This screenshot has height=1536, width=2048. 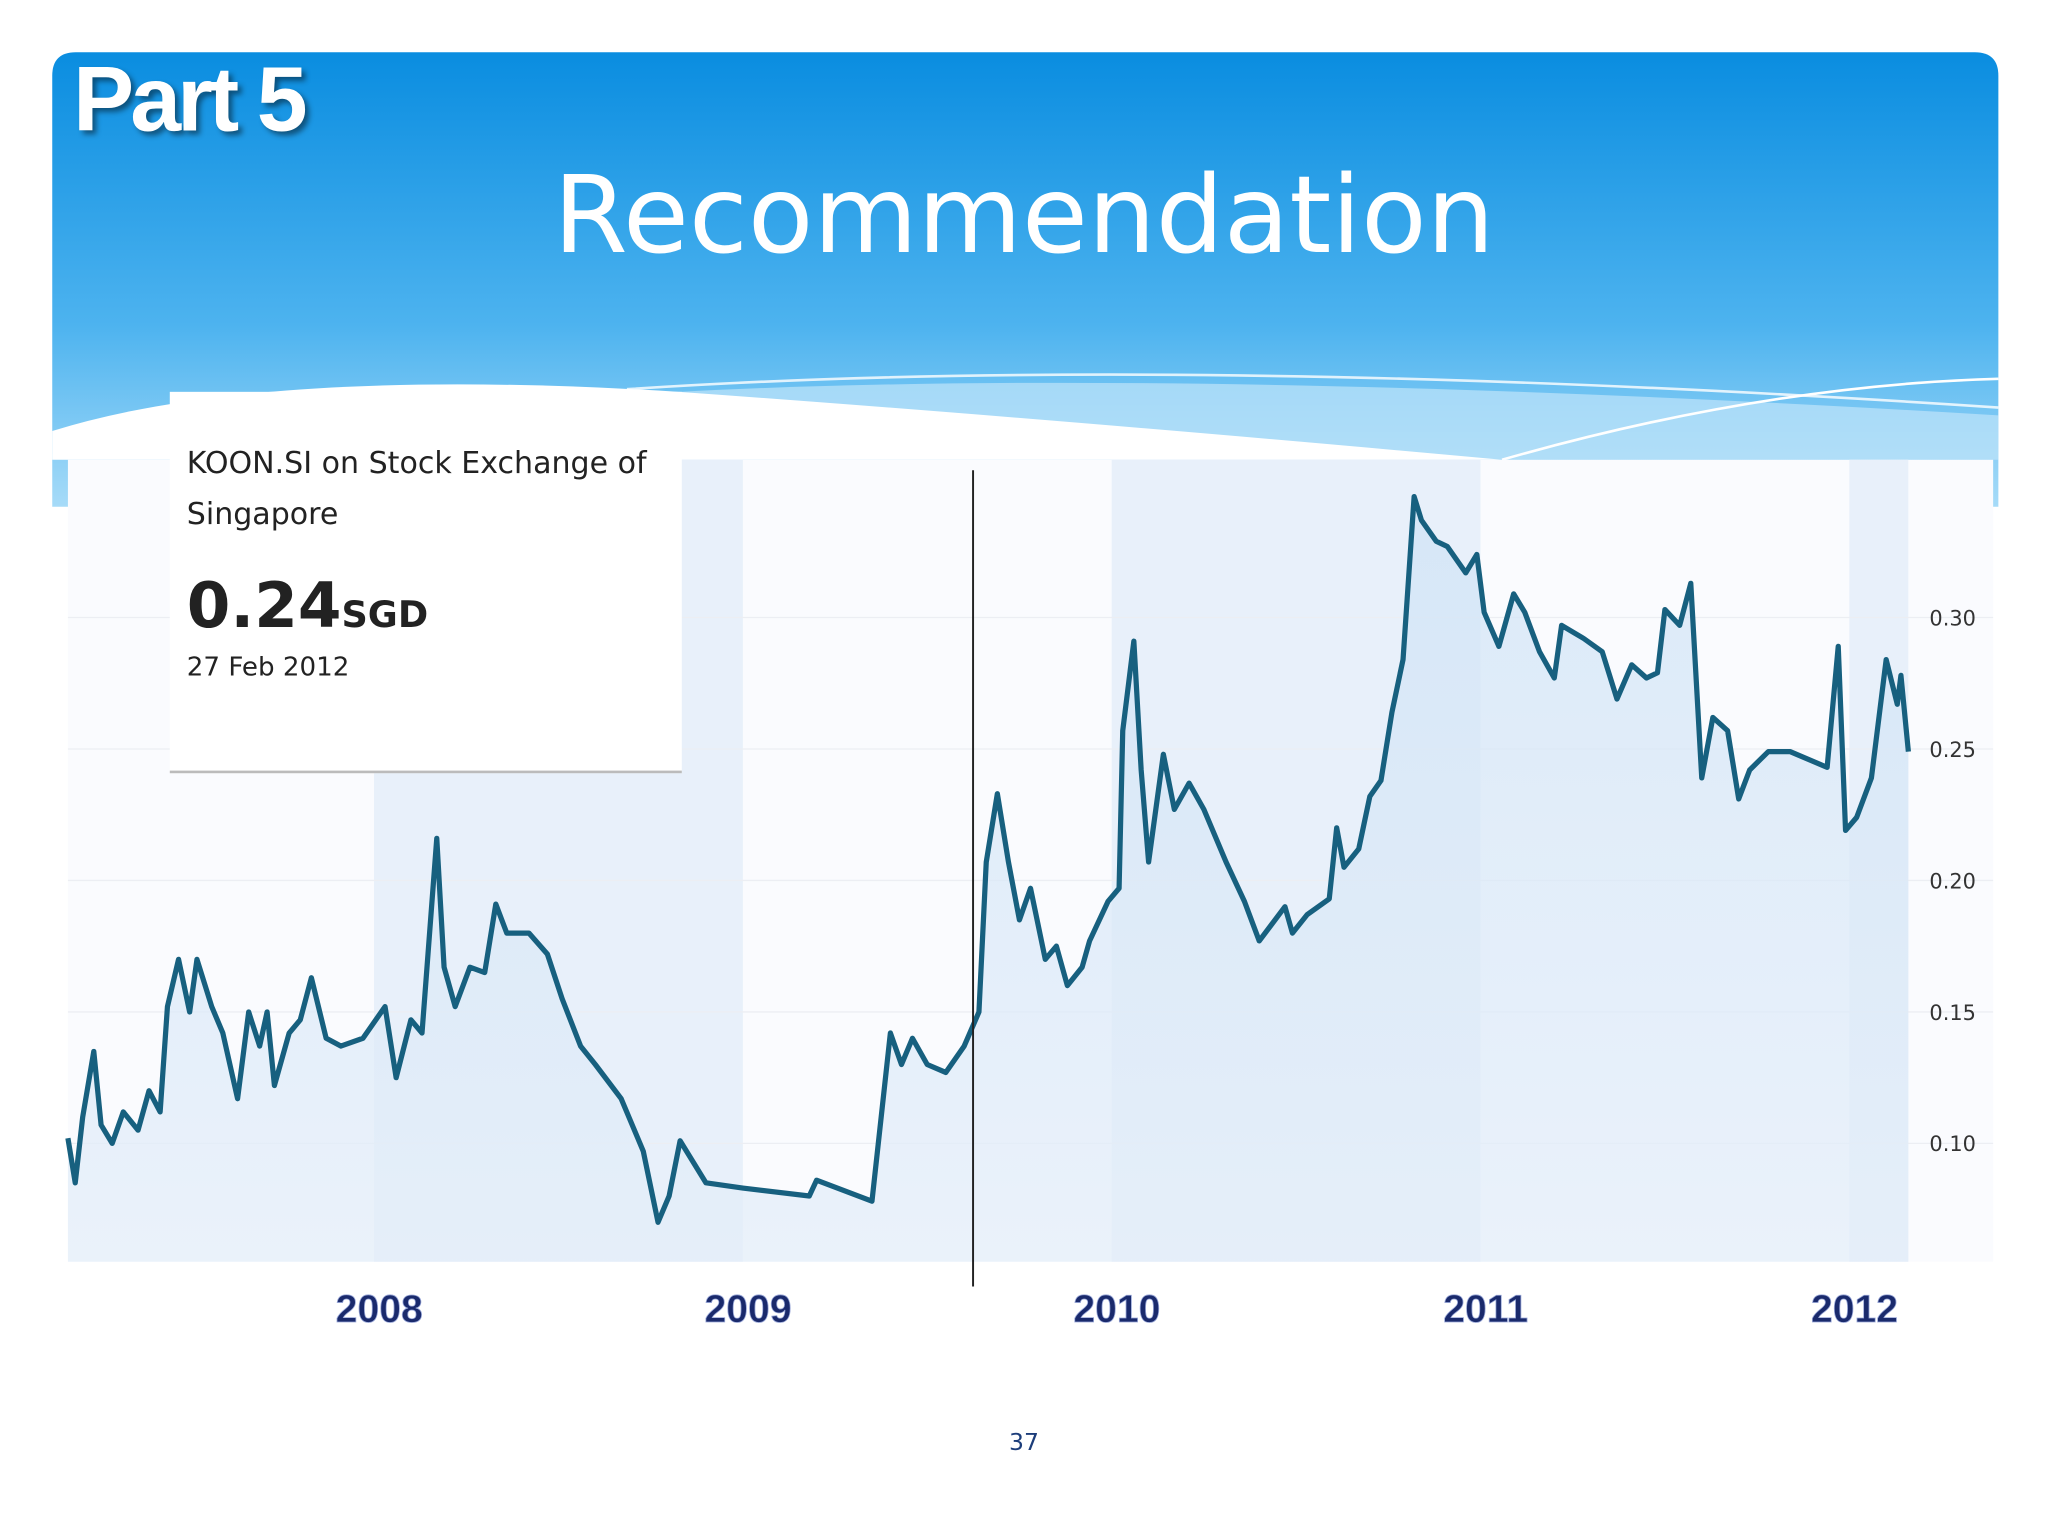 What do you see at coordinates (416, 489) in the screenshot?
I see `chart-title: KOON.SI on Stock Exchange of Singapore` at bounding box center [416, 489].